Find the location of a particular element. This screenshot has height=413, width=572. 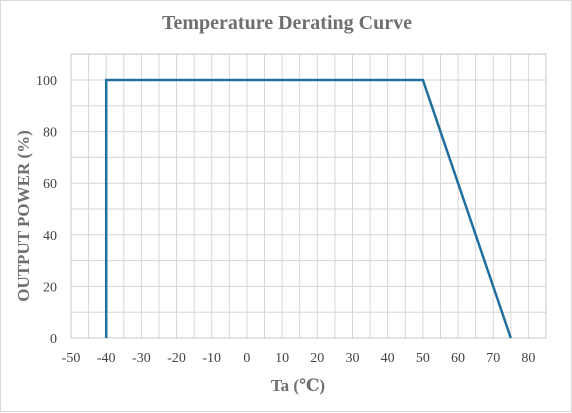

x-tick-label: 70 is located at coordinates (493, 358).